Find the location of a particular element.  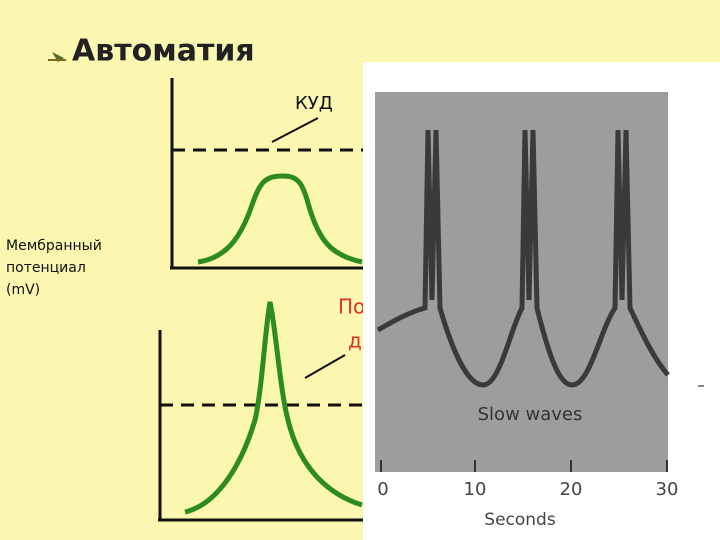

photo-ticks is located at coordinates (524, 466).